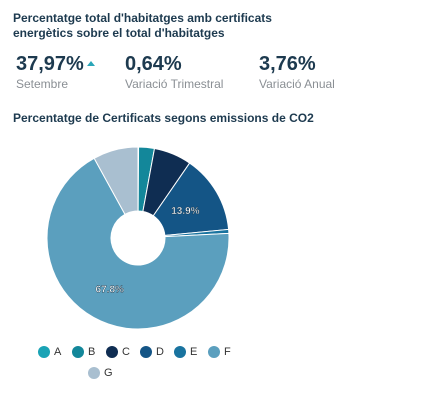  Describe the element at coordinates (148, 362) in the screenshot. I see `chart-legend: A B C D E F G` at that location.